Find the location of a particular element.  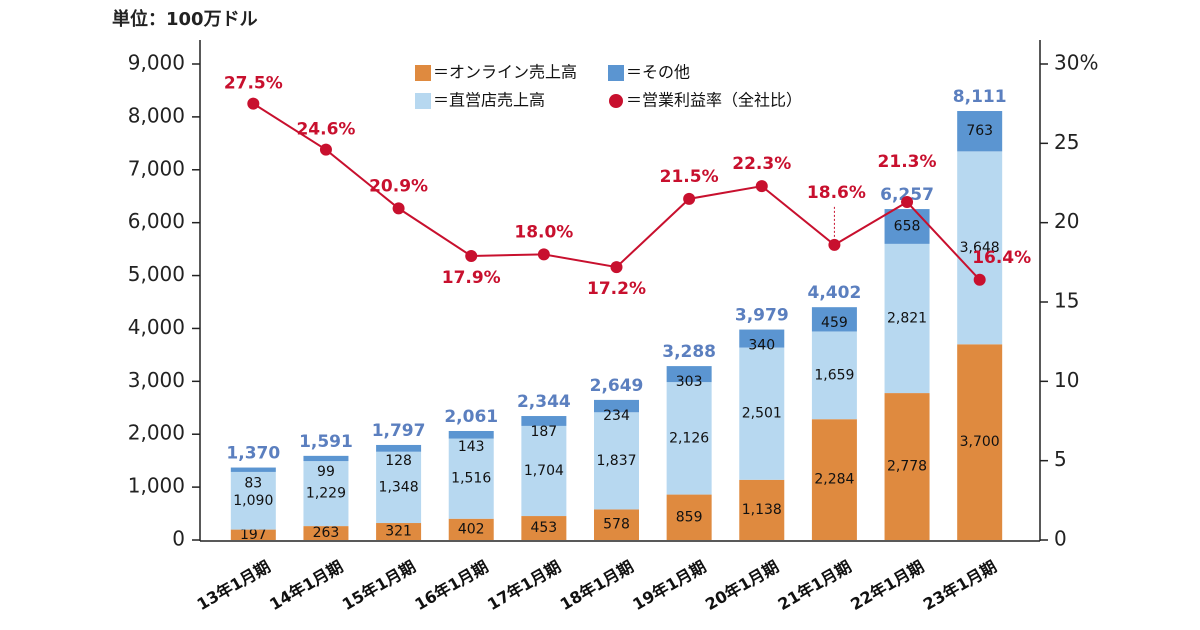

bar-value-label: 402 is located at coordinates (471, 529).